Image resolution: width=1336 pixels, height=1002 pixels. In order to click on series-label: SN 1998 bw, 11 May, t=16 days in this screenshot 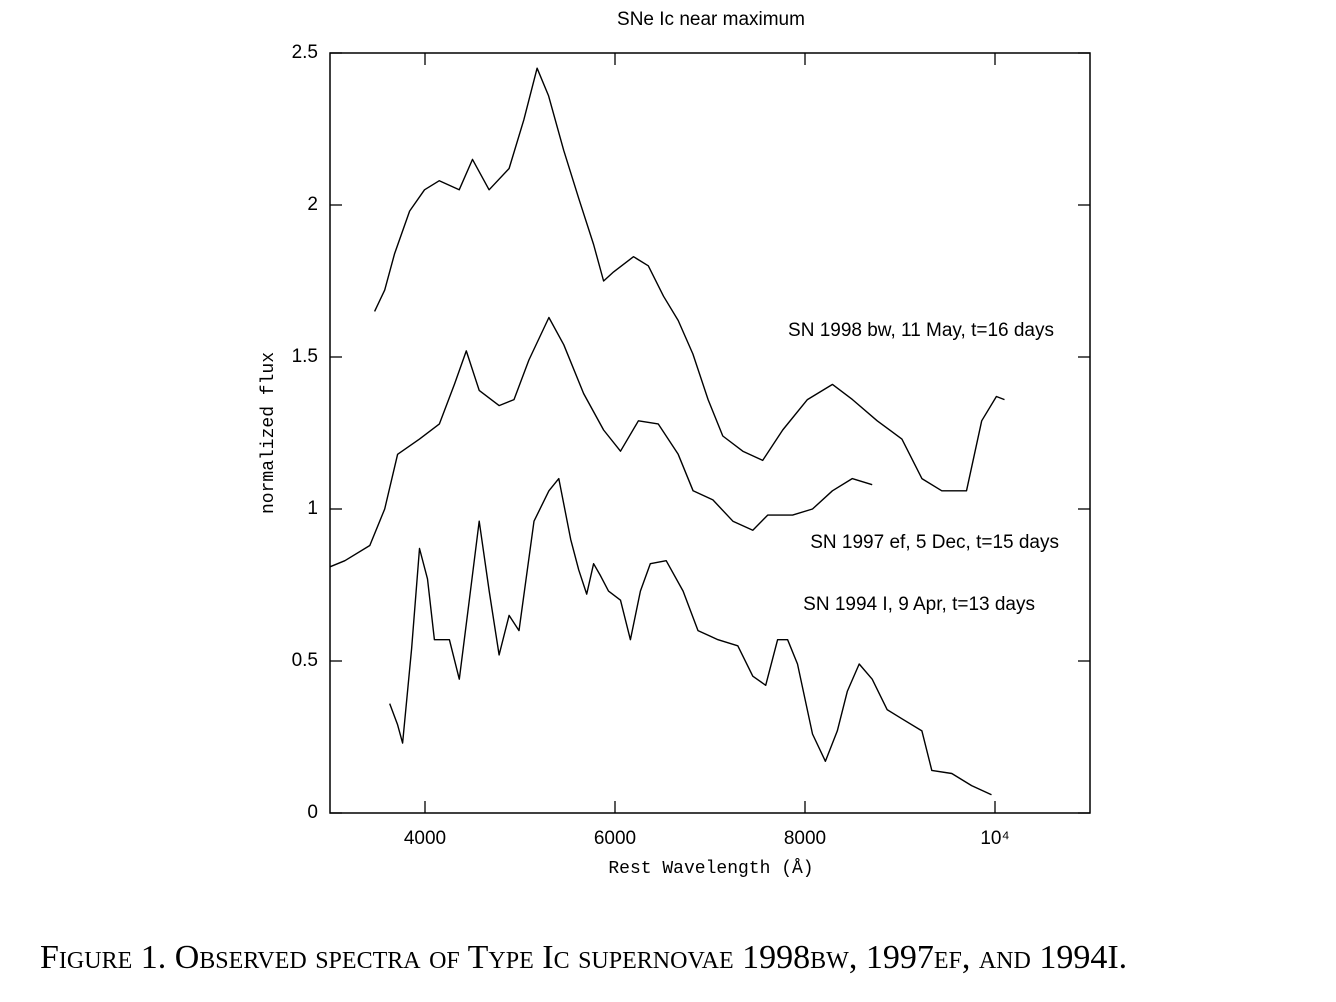, I will do `click(921, 330)`.